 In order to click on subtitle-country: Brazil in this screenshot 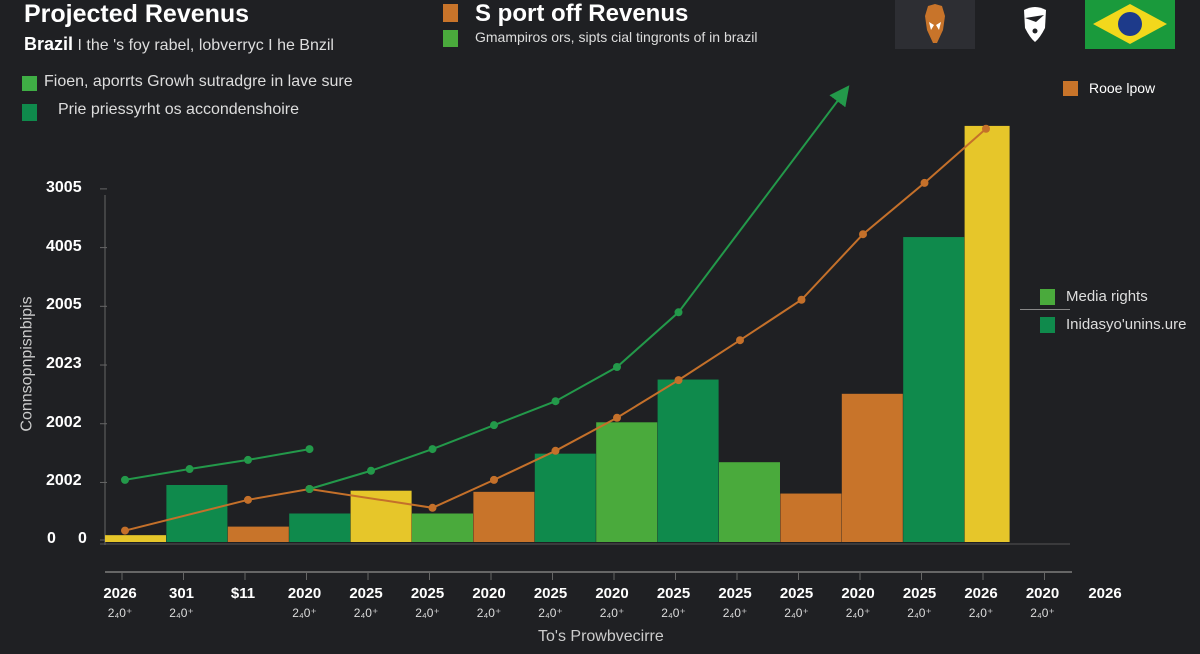, I will do `click(49, 44)`.